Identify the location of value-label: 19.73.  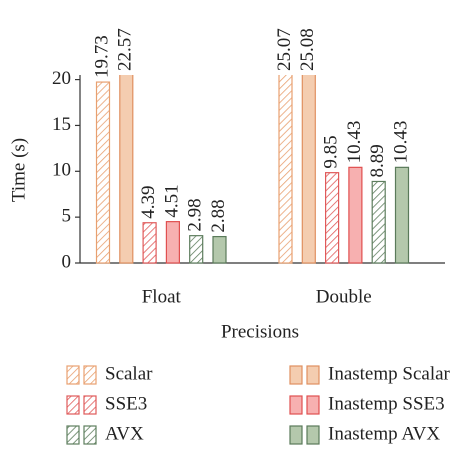
(101, 56).